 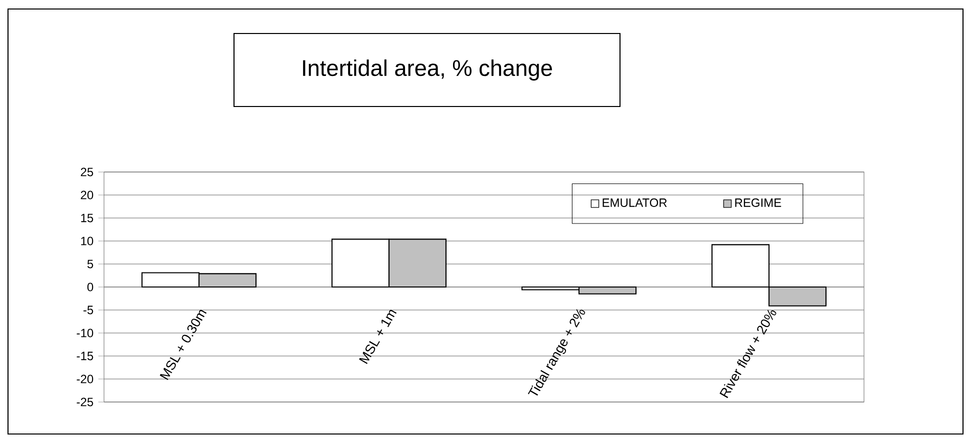 I want to click on y-tick-label: -5, so click(x=88, y=310).